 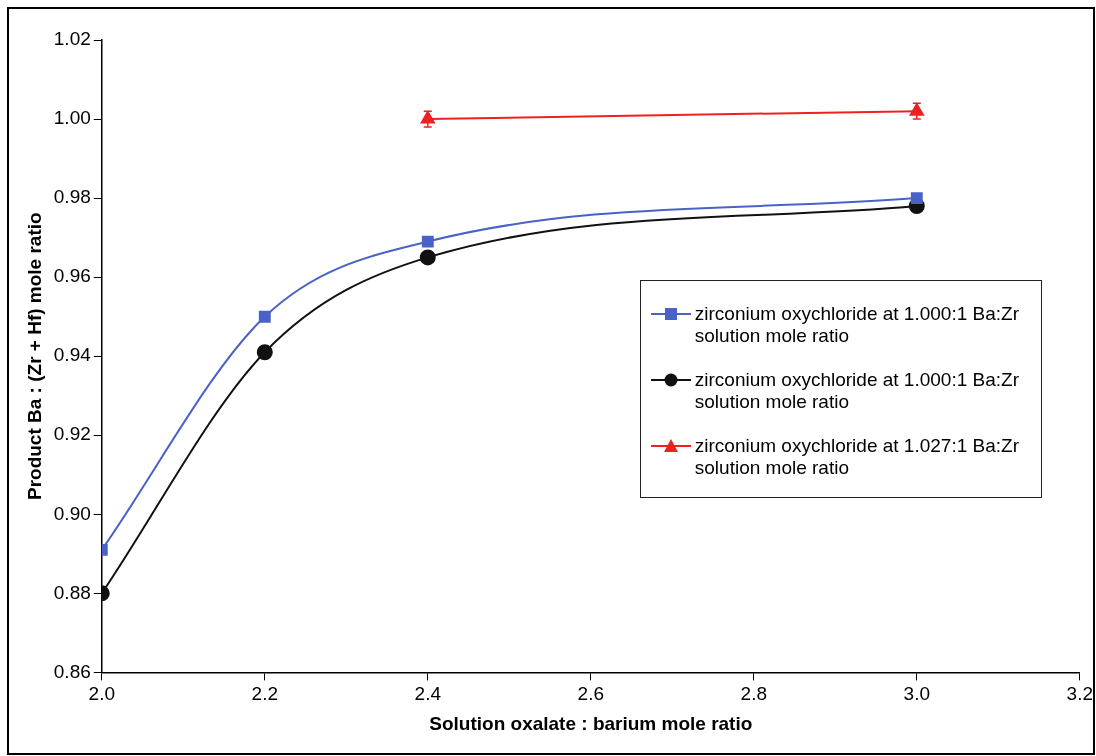 I want to click on y-tick-label: 0.96, so click(x=72, y=276).